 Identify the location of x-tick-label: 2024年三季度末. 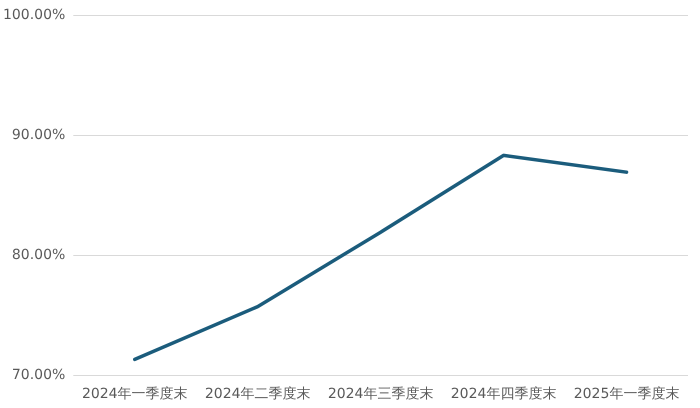
(381, 394).